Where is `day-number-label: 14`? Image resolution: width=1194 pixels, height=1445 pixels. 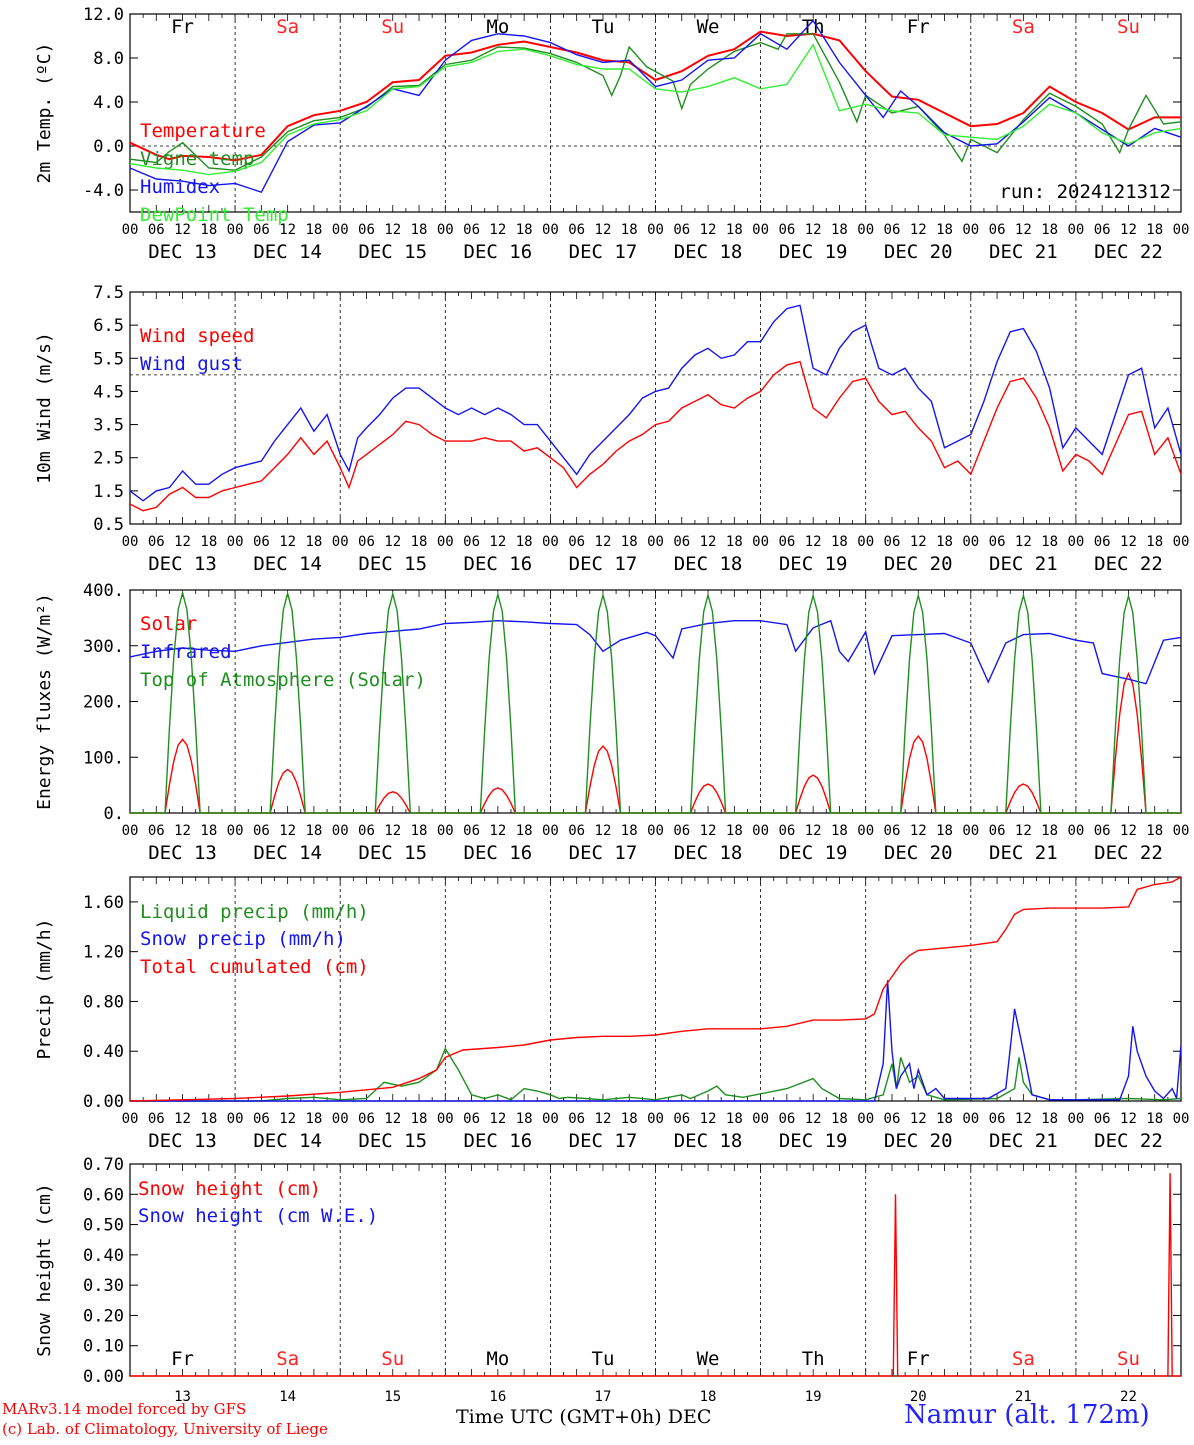 day-number-label: 14 is located at coordinates (287, 1397).